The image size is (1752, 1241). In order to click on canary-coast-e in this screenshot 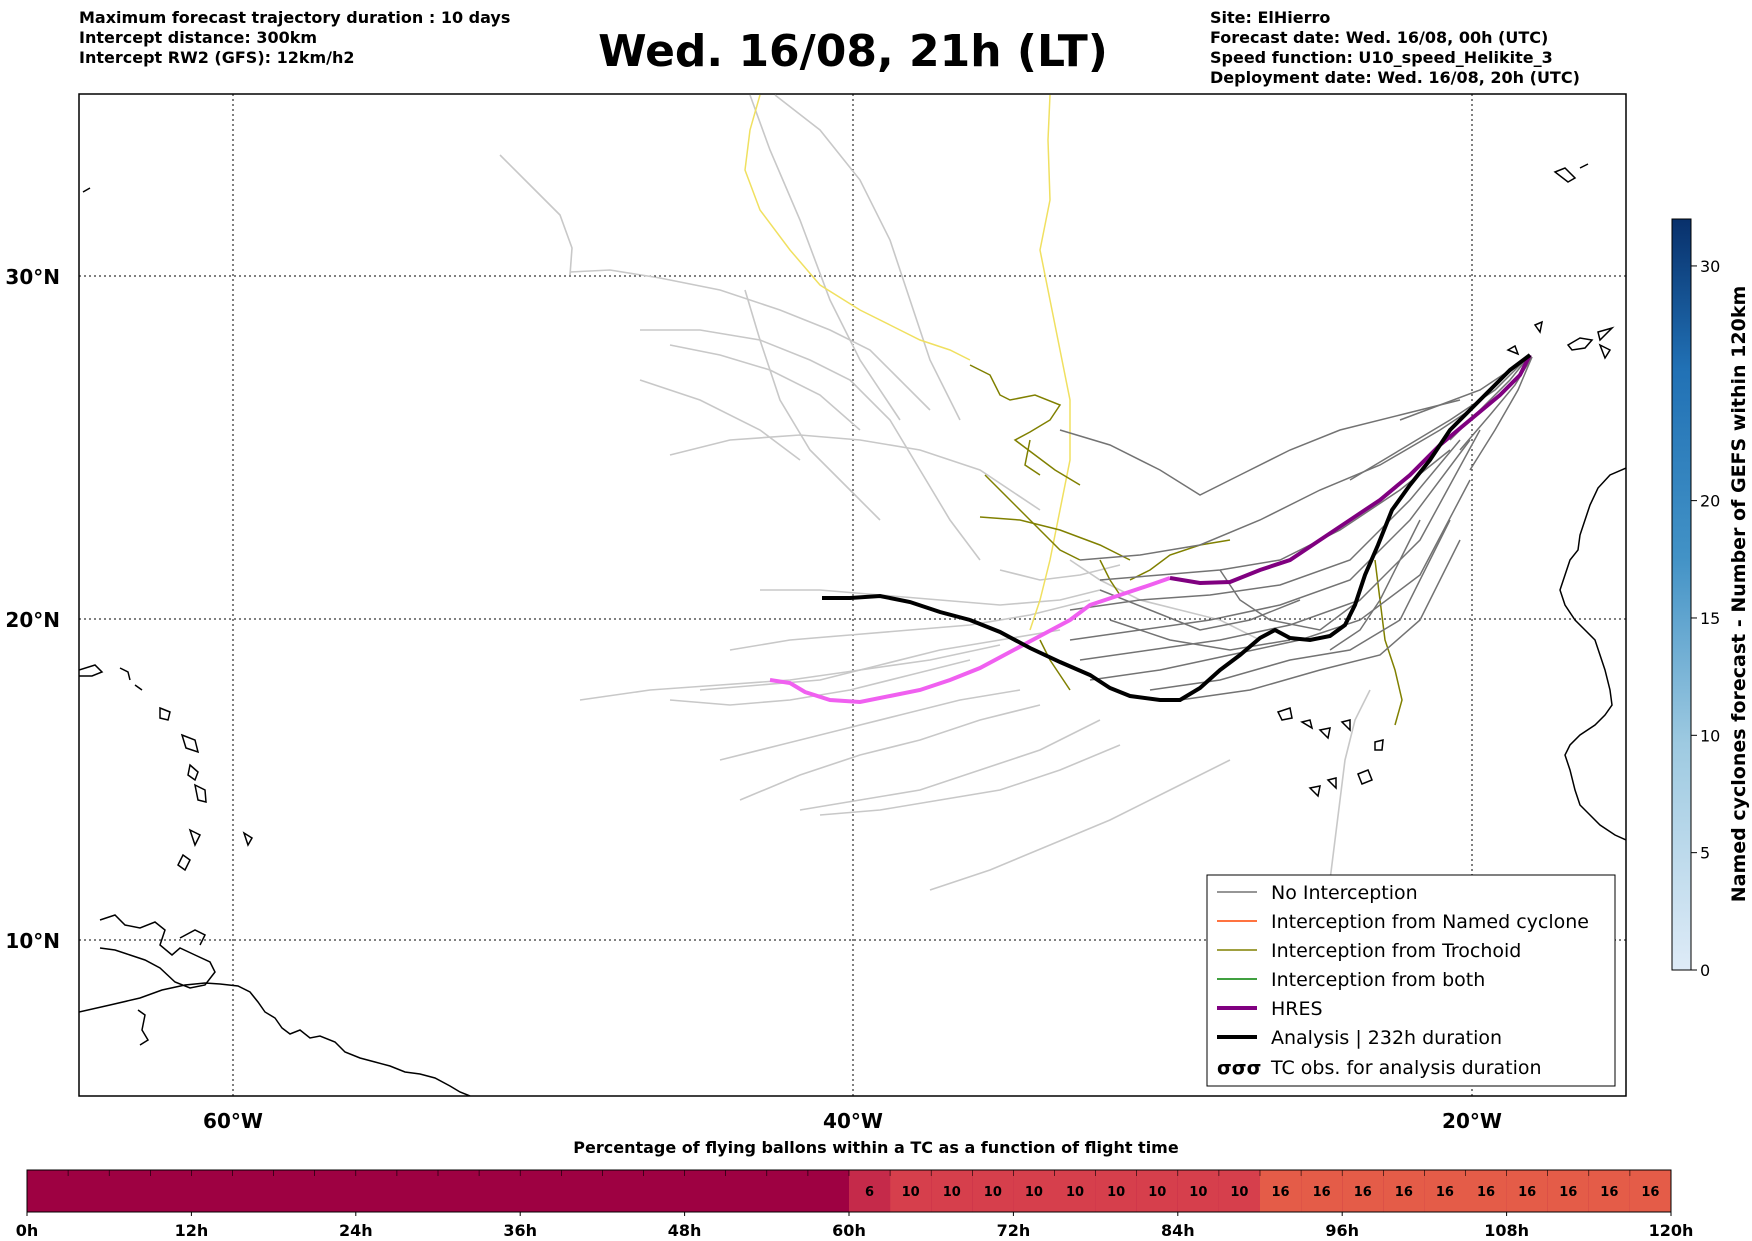, I will do `click(1513, 350)`.